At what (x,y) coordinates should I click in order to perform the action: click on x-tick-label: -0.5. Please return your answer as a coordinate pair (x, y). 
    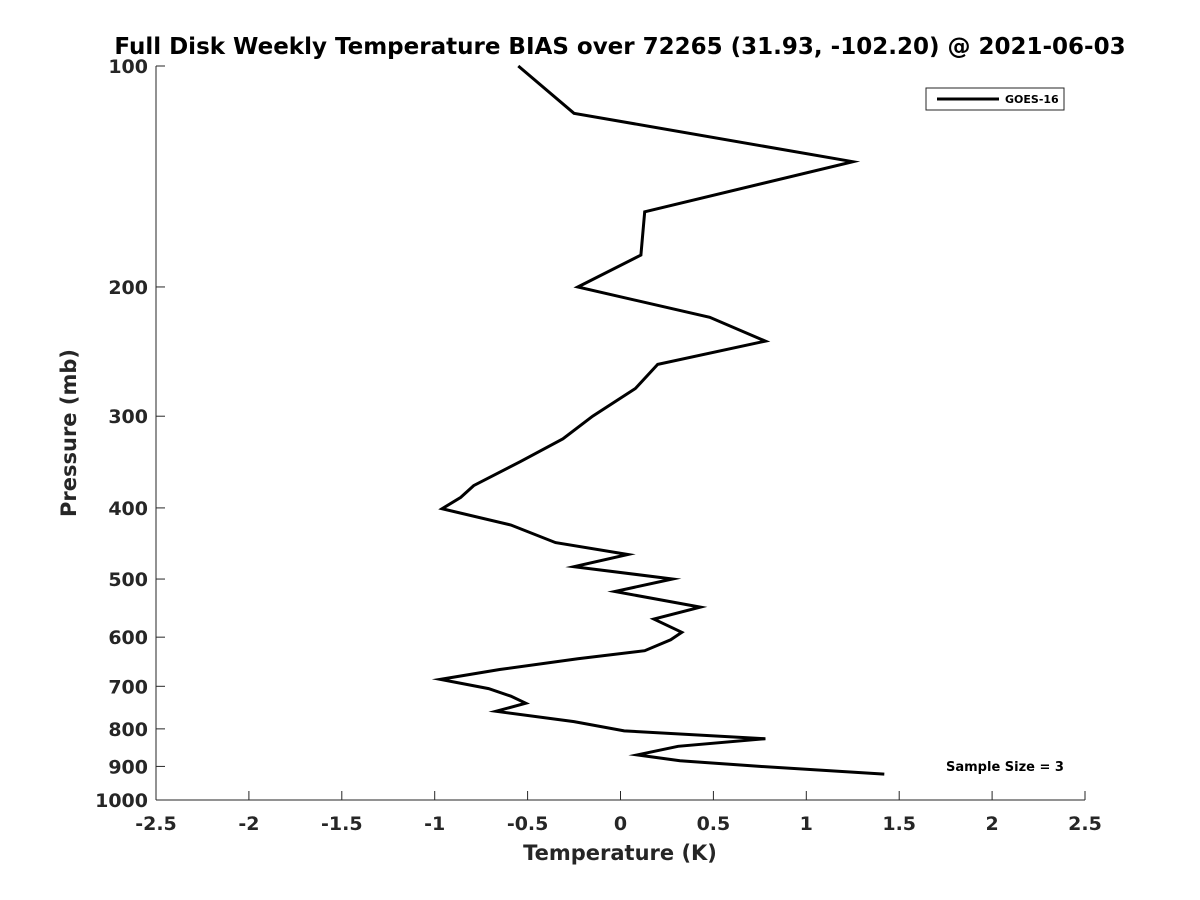
    Looking at the image, I should click on (528, 824).